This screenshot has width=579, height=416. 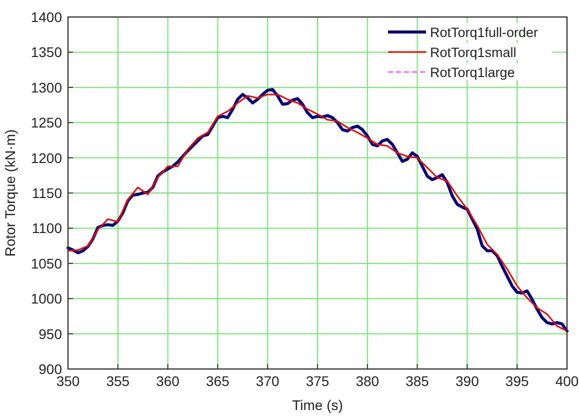 I want to click on legend-label: RotTorq1small, so click(x=473, y=52).